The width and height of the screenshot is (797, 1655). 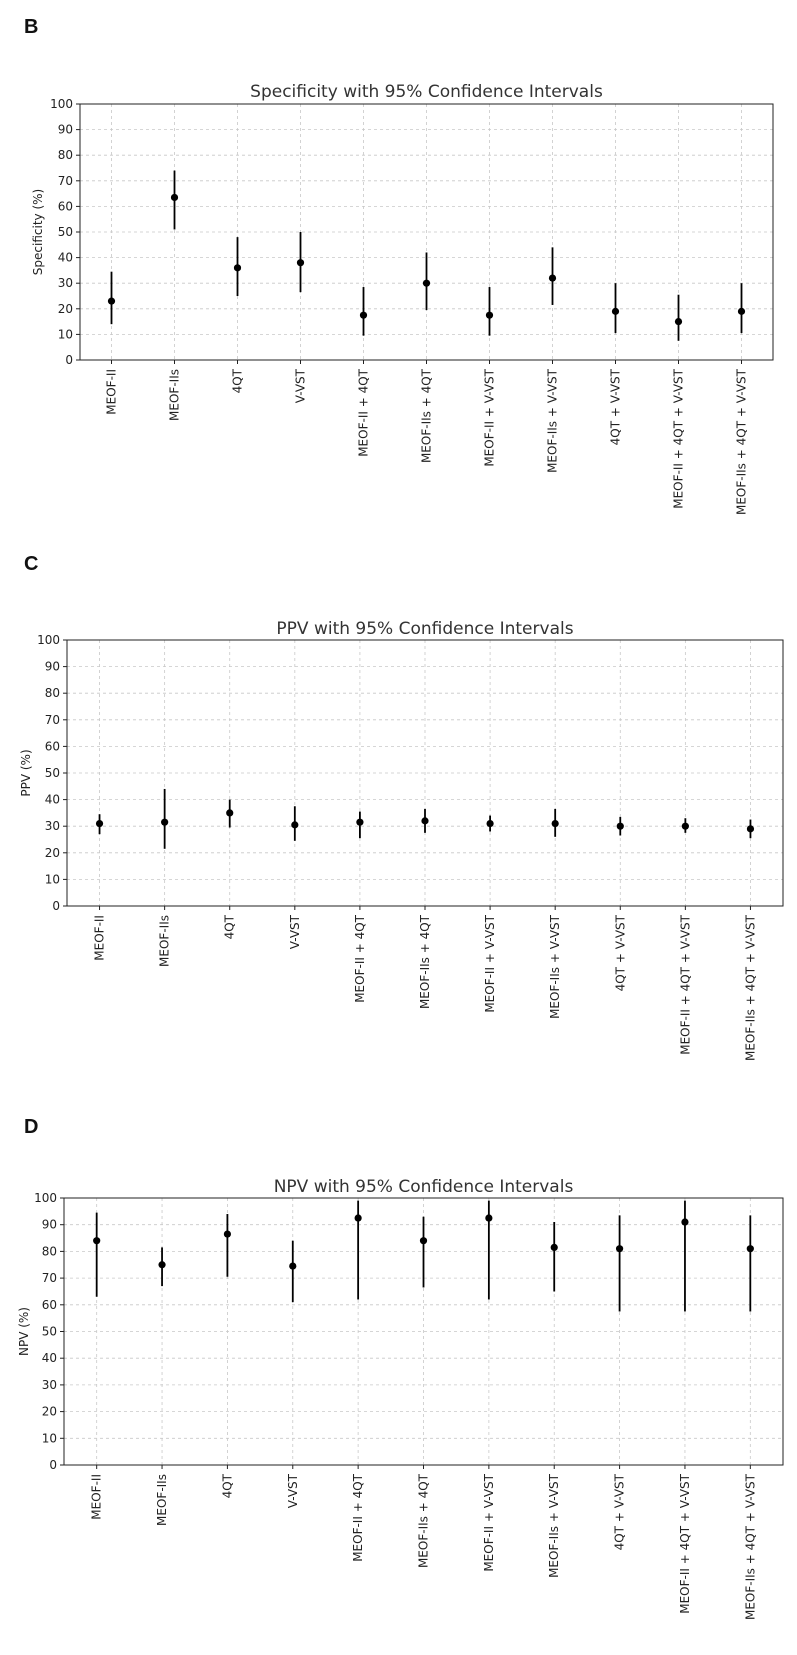 I want to click on y-axis-title: NPV (%), so click(x=24, y=1331).